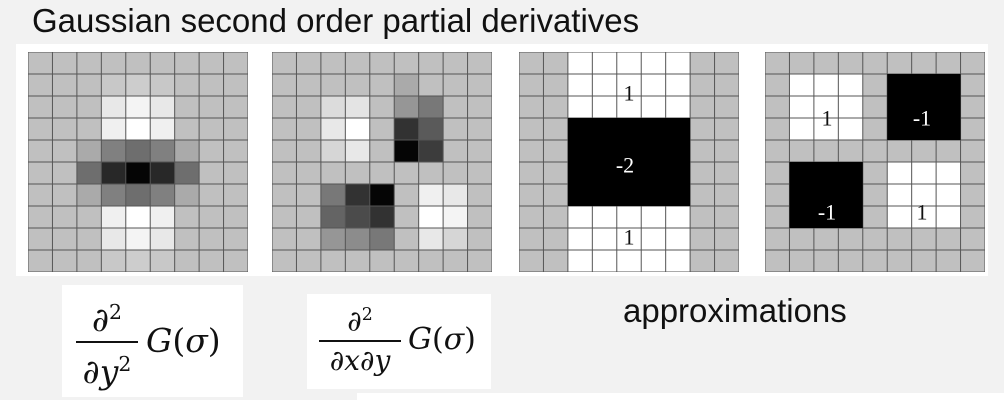 The height and width of the screenshot is (400, 1004). Describe the element at coordinates (680, 396) in the screenshot. I see `slide-edge` at that location.